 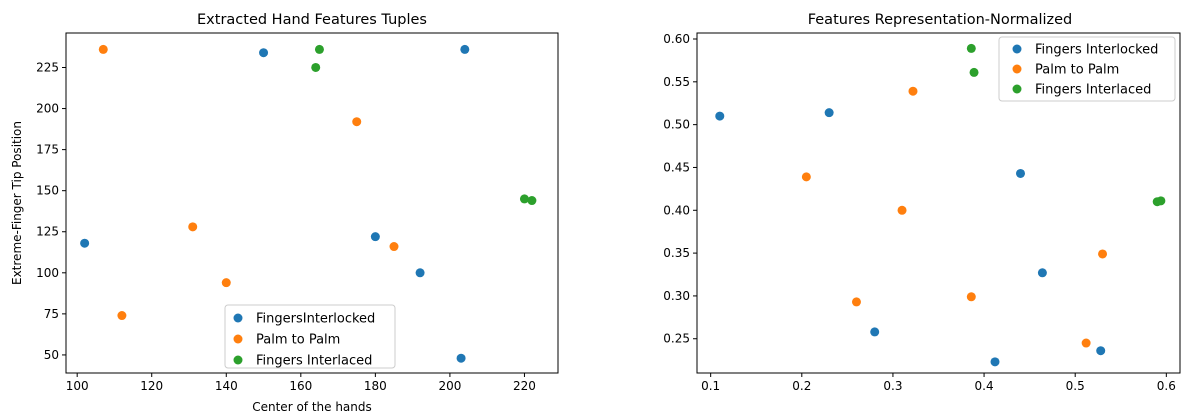 I want to click on y-tick-label: 0.25, so click(x=676, y=339).